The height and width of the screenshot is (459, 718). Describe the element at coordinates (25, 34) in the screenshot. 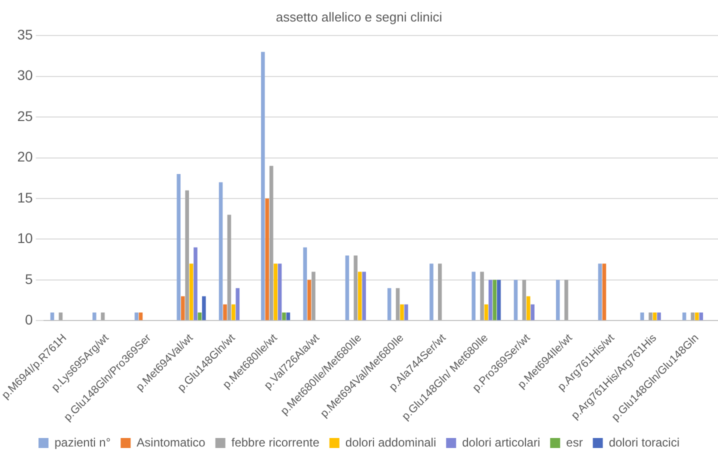

I see `y-tick-label: 35` at that location.